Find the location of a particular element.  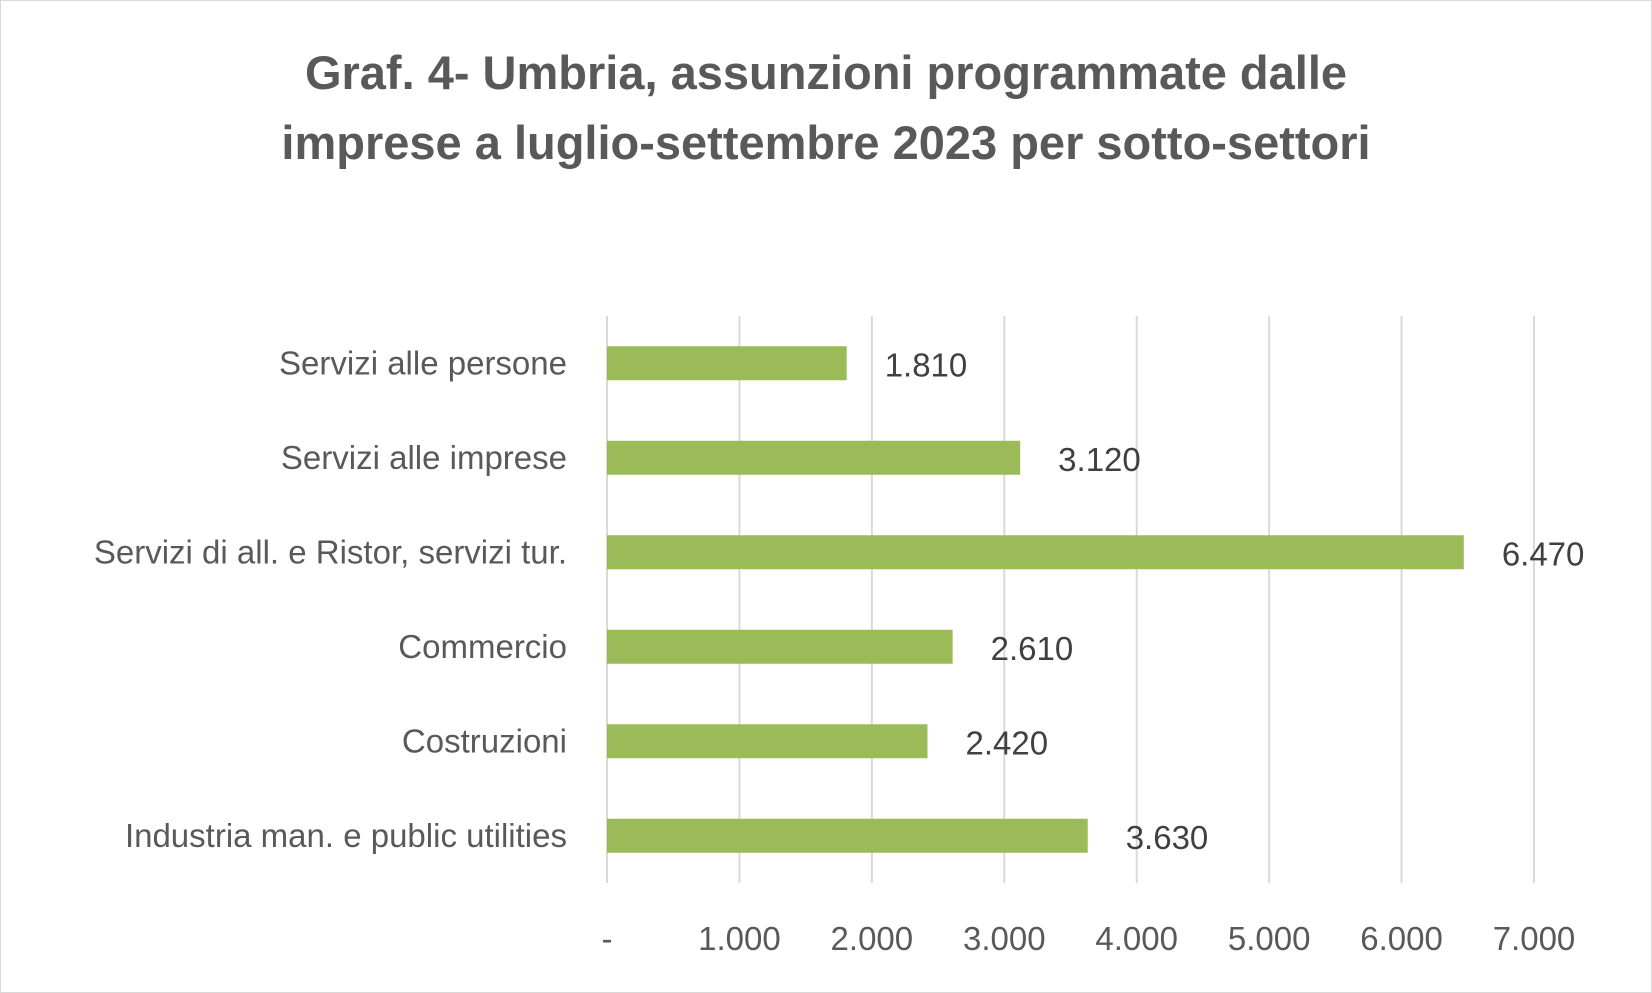

x-tick-label-2: 2.000 is located at coordinates (872, 938).